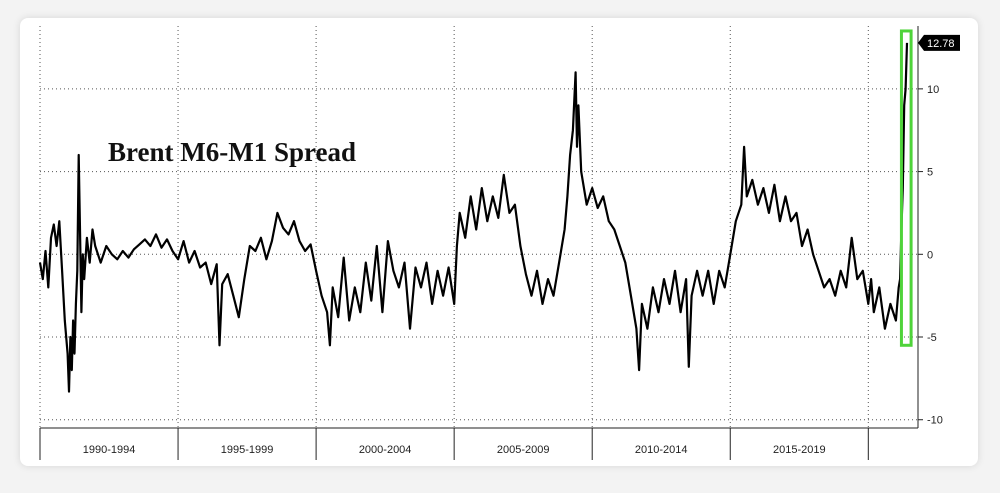  I want to click on last-value-tag, so click(939, 42).